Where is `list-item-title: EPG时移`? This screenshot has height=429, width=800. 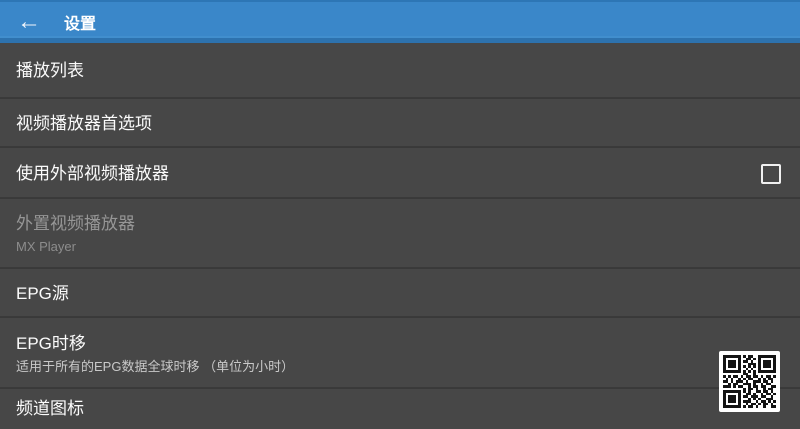 list-item-title: EPG时移 is located at coordinates (51, 343).